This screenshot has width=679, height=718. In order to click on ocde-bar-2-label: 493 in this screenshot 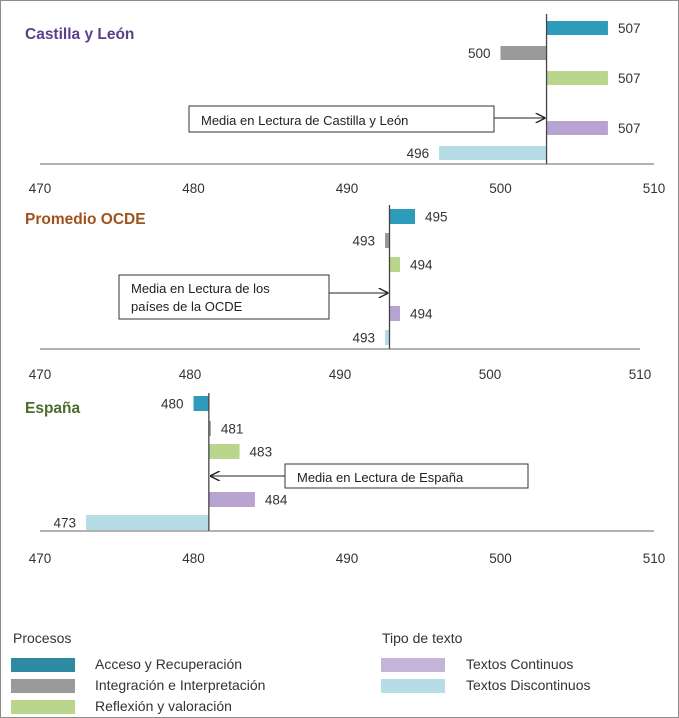, I will do `click(363, 241)`.